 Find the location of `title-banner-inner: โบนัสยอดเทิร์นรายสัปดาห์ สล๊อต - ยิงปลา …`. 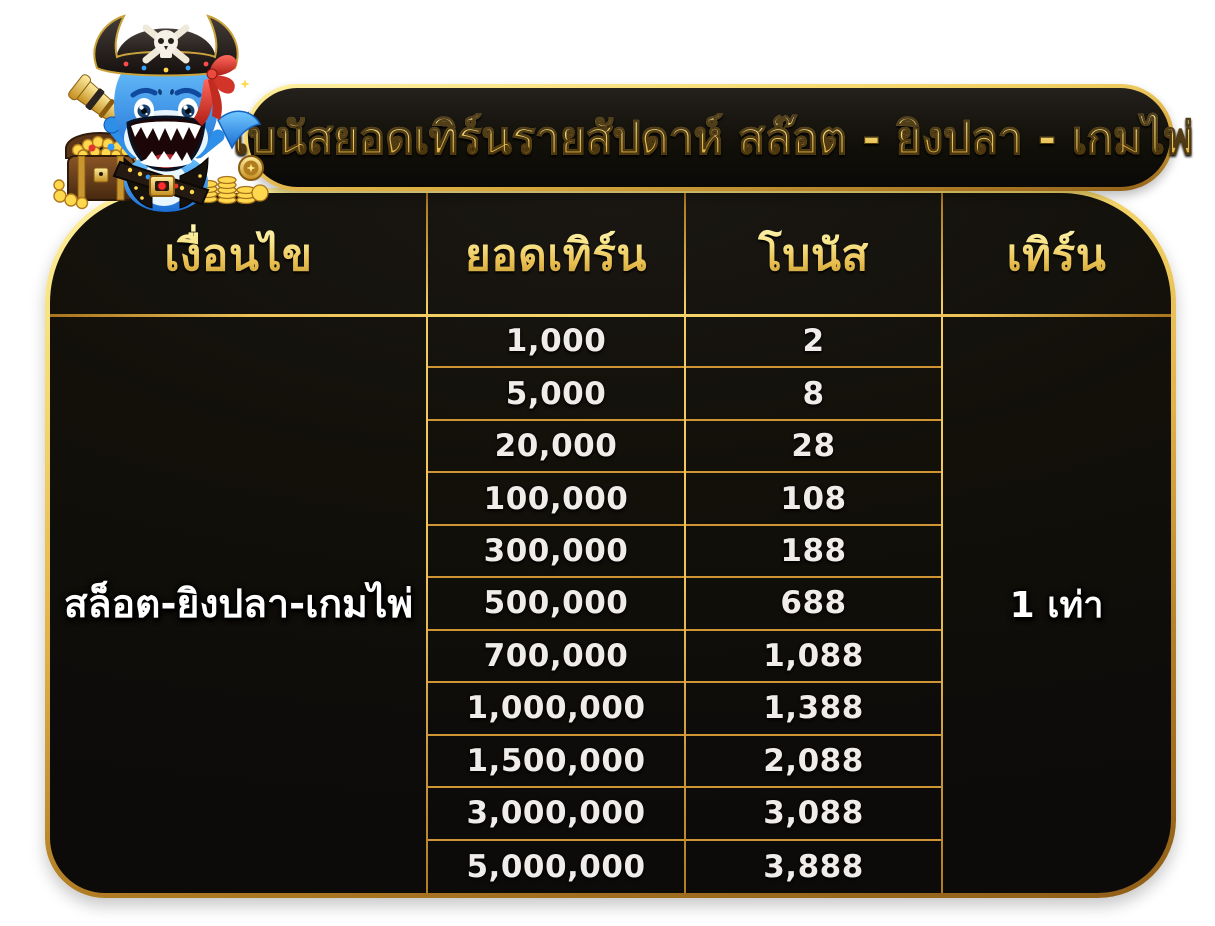

title-banner-inner: โบนัสยอดเทิร์นรายสัปดาห์ สล๊อต - ยิงปลา … is located at coordinates (709, 137).